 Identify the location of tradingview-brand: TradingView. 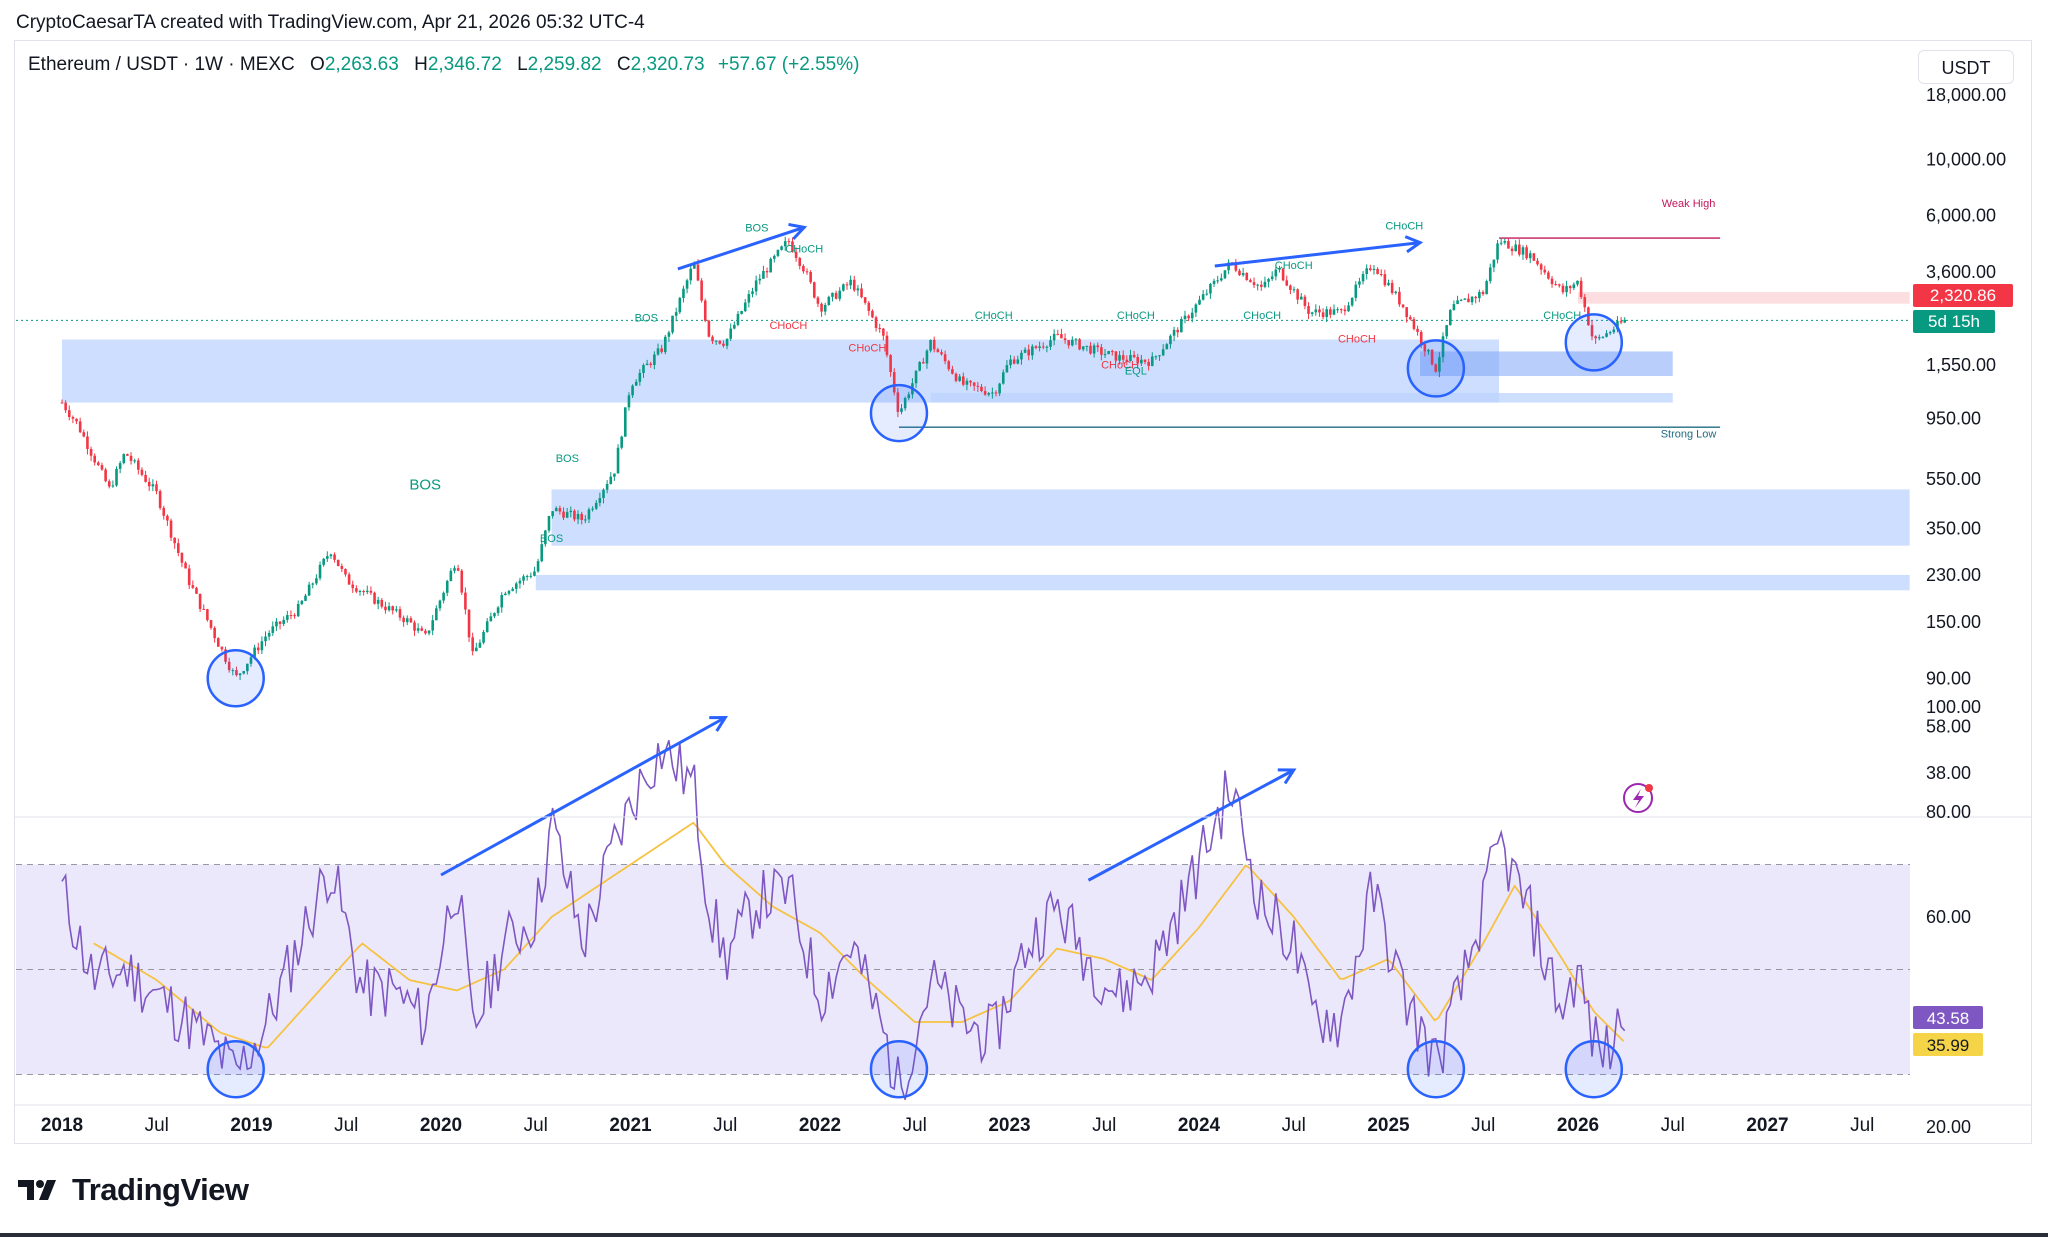
(133, 1190).